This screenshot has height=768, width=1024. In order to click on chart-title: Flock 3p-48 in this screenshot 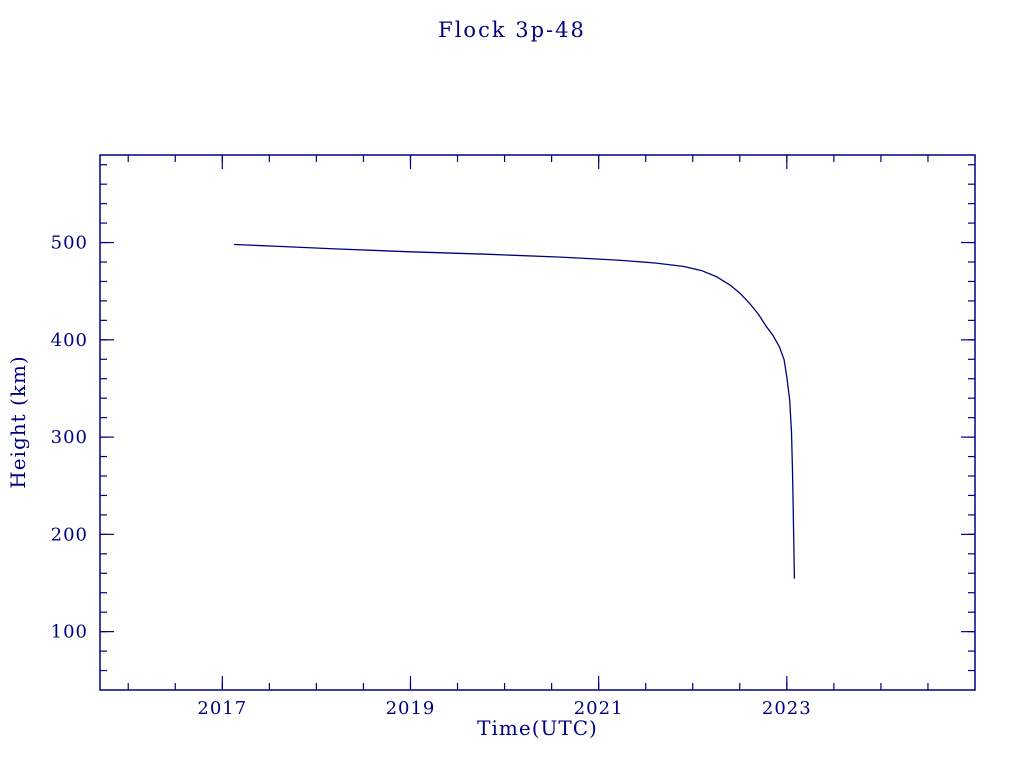, I will do `click(512, 30)`.